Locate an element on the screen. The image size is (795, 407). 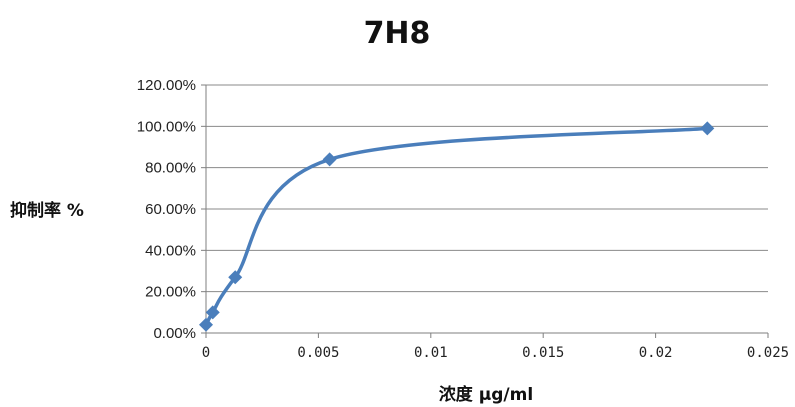
x-axis-label: 浓度 μg/ml is located at coordinates (486, 394).